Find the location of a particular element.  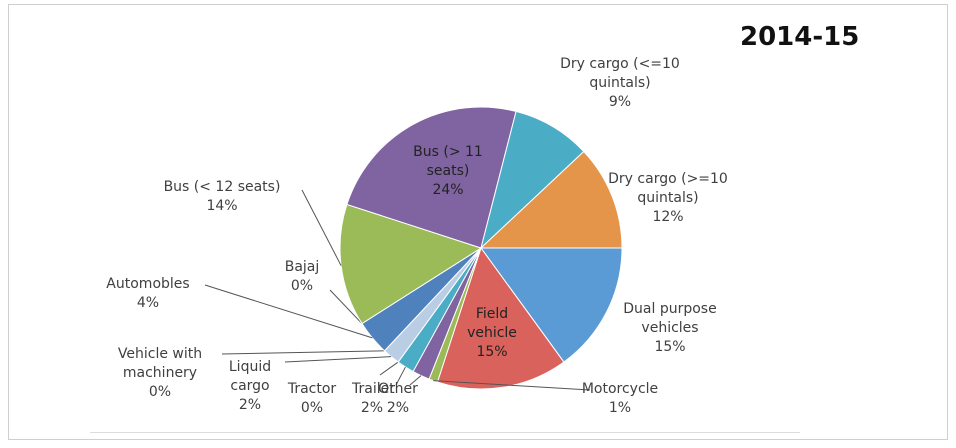

slice-label: Trailer 2% is located at coordinates (373, 399).